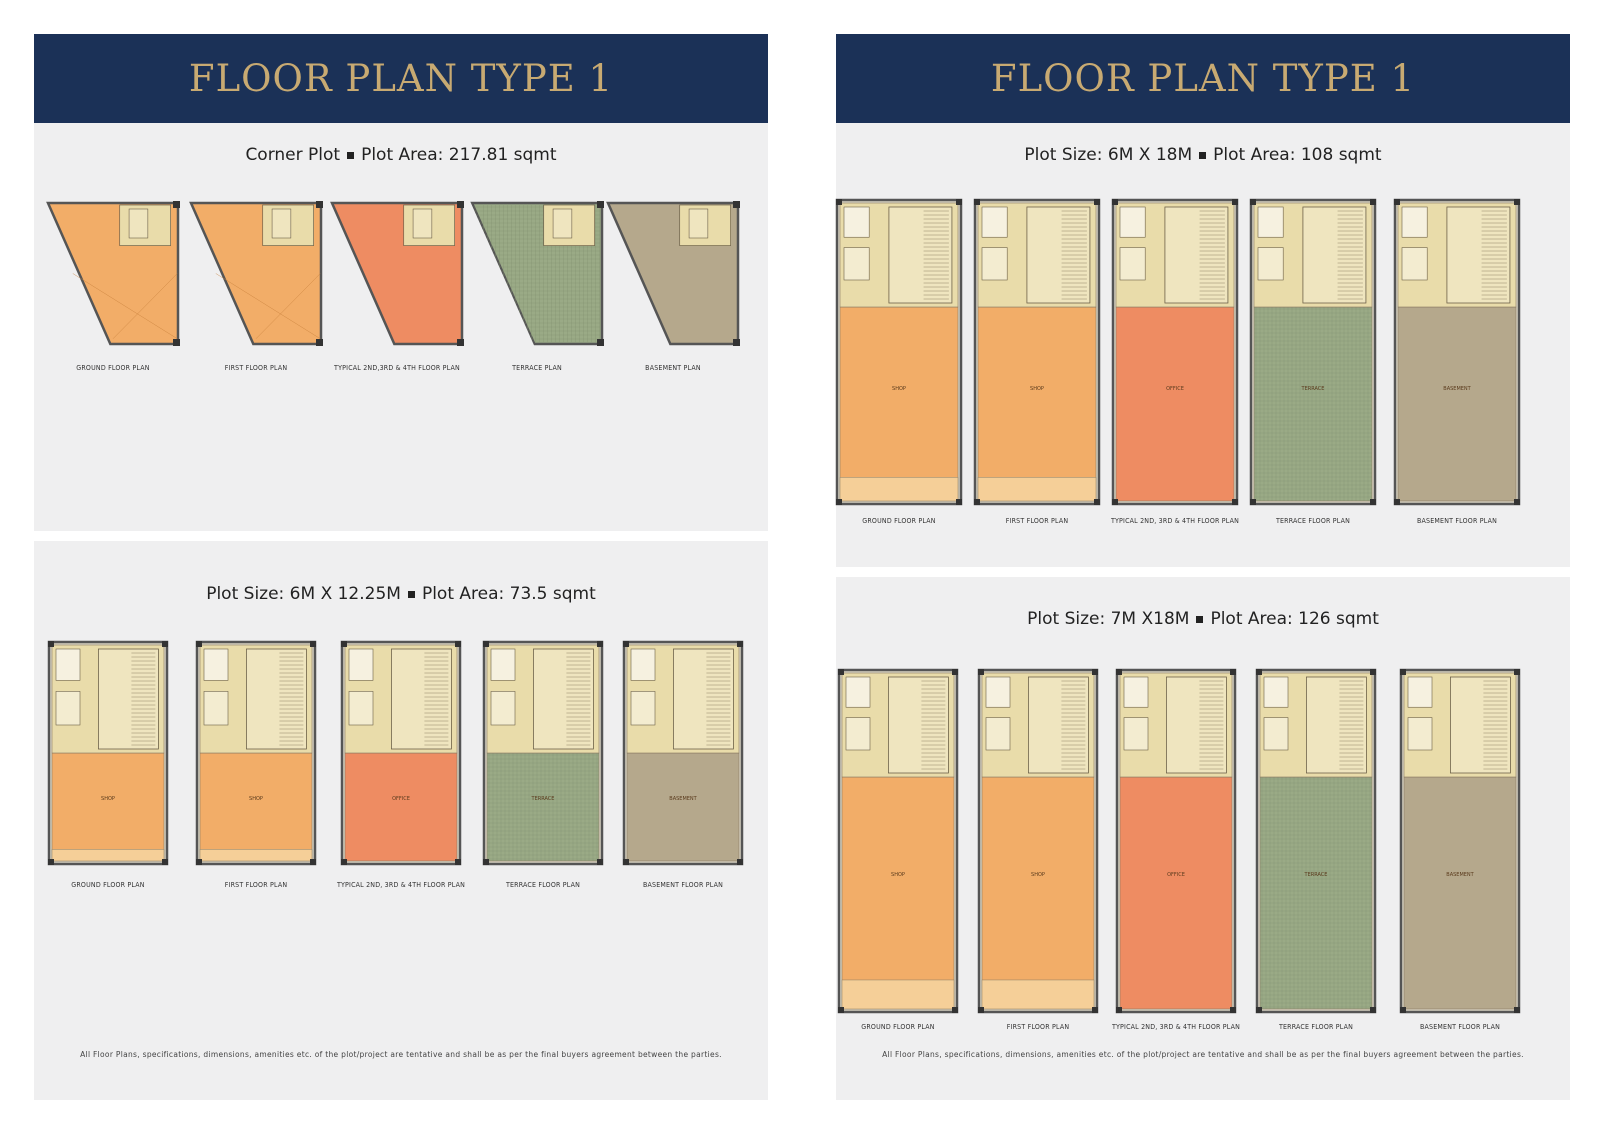  What do you see at coordinates (1297, 155) in the screenshot?
I see `plot-108-area: Plot Area: 108 sqmt` at bounding box center [1297, 155].